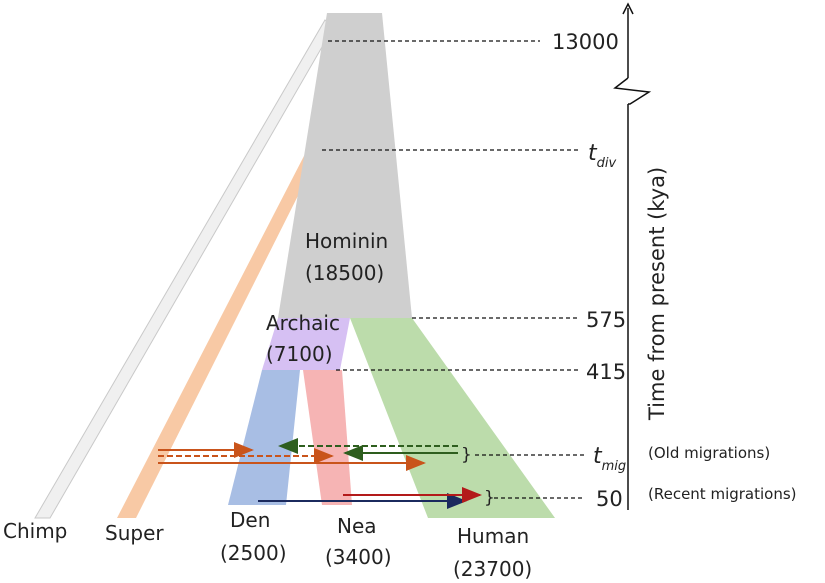 The image size is (825, 583). I want to click on den-branch, so click(264, 437).